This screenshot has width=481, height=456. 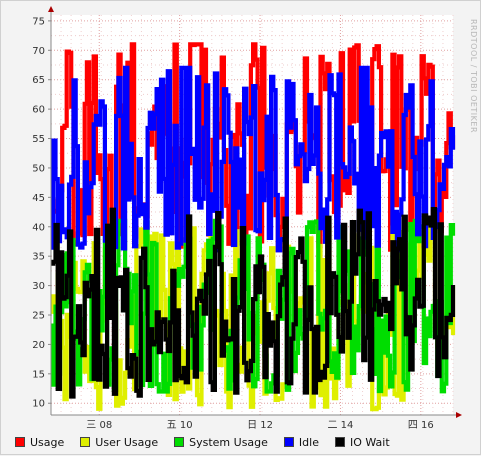 What do you see at coordinates (38, 212) in the screenshot?
I see `y-tick-labels: 10 15 20 25 30 35 40 45 50 55 60 65 70 75` at bounding box center [38, 212].